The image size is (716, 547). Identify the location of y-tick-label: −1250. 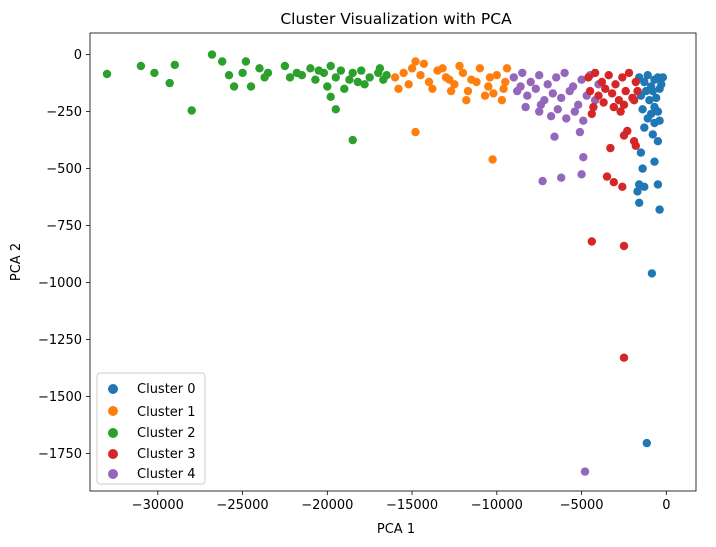
(60, 340).